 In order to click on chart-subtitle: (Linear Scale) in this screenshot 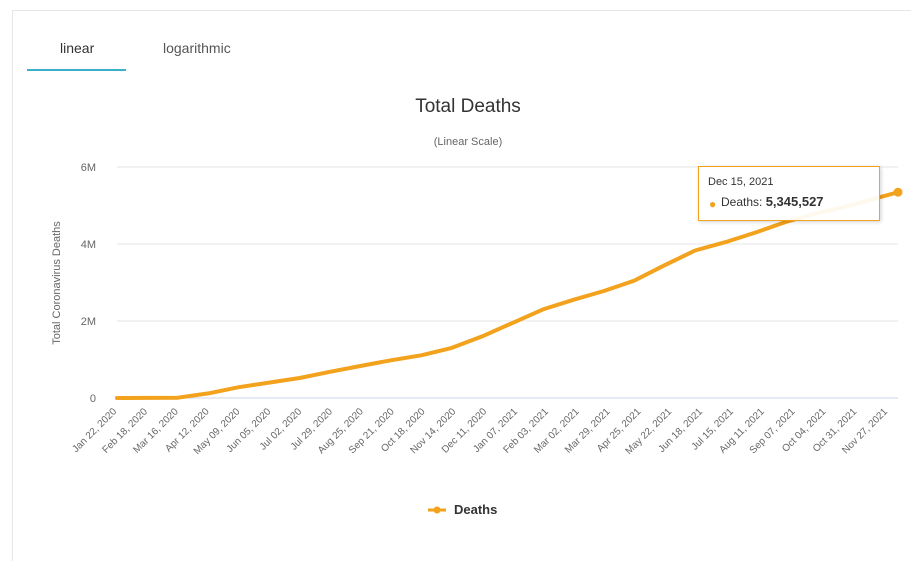, I will do `click(468, 142)`.